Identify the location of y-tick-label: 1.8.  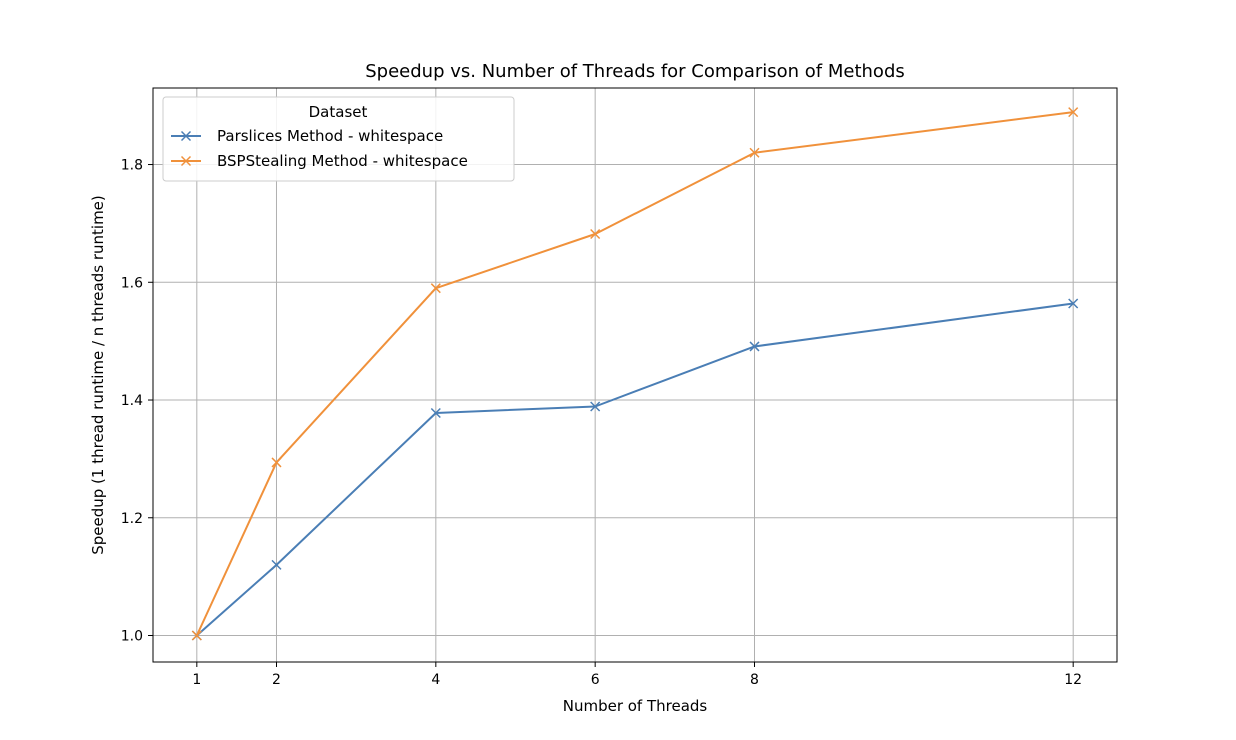
(132, 166).